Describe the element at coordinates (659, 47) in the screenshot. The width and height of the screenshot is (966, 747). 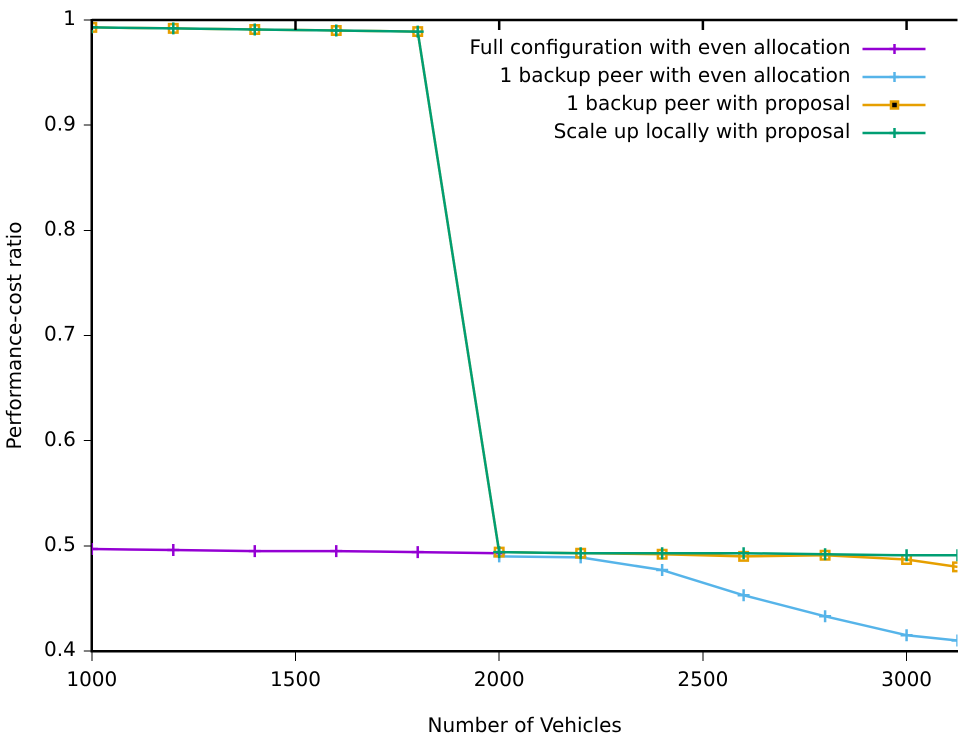
I see `legend-label: Full configuration with even allocation` at that location.